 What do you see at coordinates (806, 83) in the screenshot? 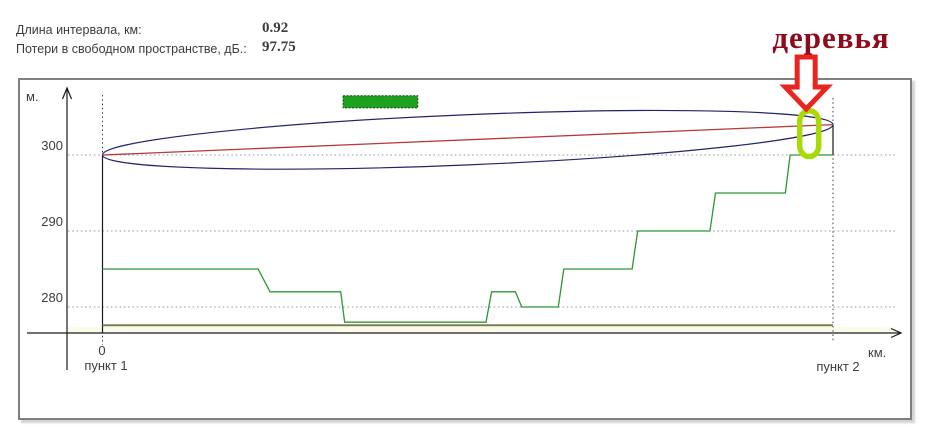
I see `down-arrow-icon` at bounding box center [806, 83].